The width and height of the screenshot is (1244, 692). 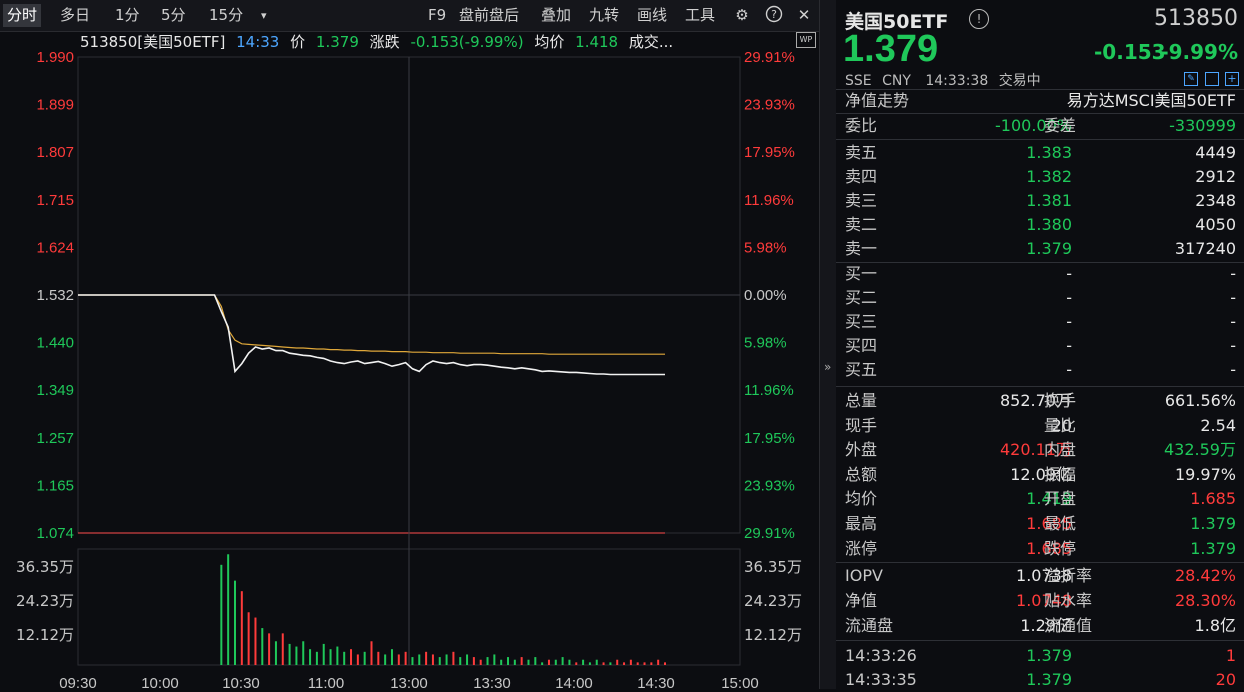 What do you see at coordinates (264, 15) in the screenshot?
I see `period-dropdown-icon: ▾` at bounding box center [264, 15].